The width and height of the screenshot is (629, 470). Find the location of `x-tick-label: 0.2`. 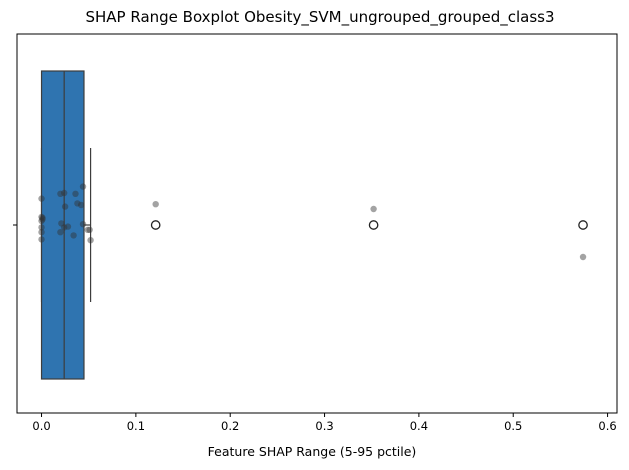

x-tick-label: 0.2 is located at coordinates (230, 426).